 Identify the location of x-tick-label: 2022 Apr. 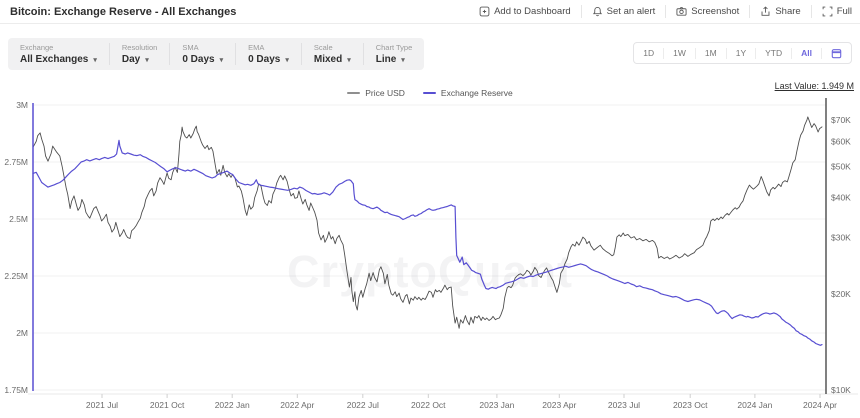
(297, 405).